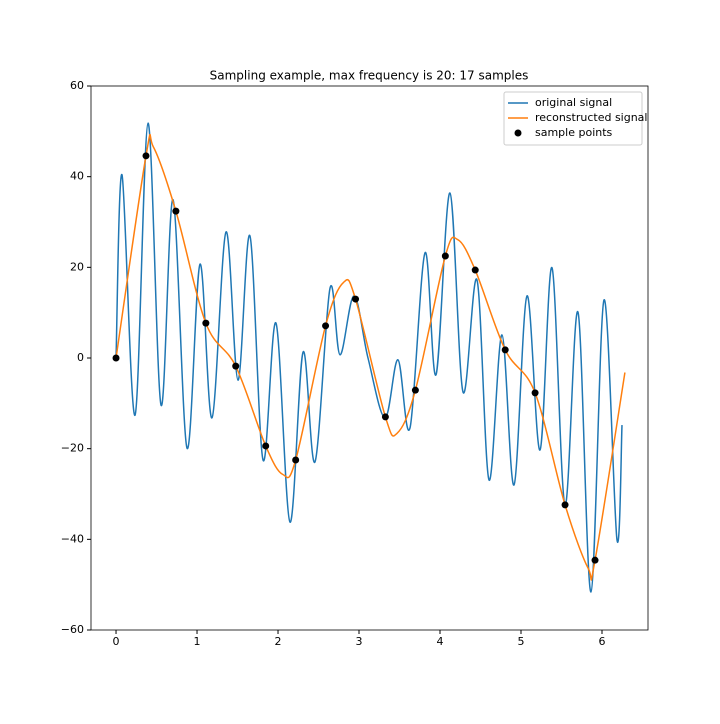  What do you see at coordinates (72, 448) in the screenshot?
I see `y-tick-label: −20` at bounding box center [72, 448].